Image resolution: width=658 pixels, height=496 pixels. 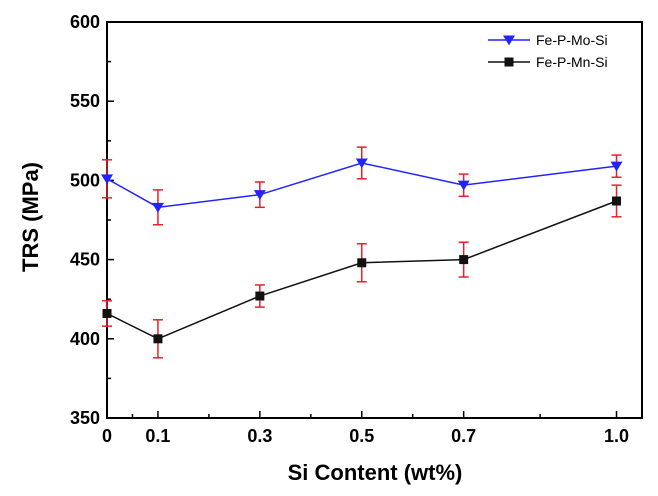 What do you see at coordinates (157, 436) in the screenshot?
I see `x-tick-label: 0.1` at bounding box center [157, 436].